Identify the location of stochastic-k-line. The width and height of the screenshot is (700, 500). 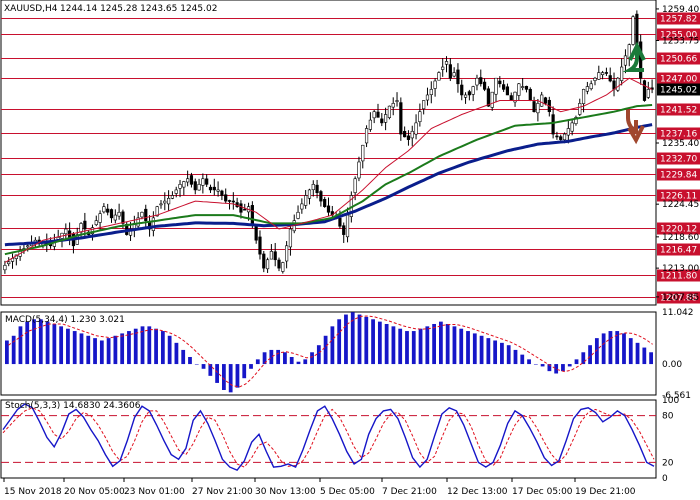
(328, 437).